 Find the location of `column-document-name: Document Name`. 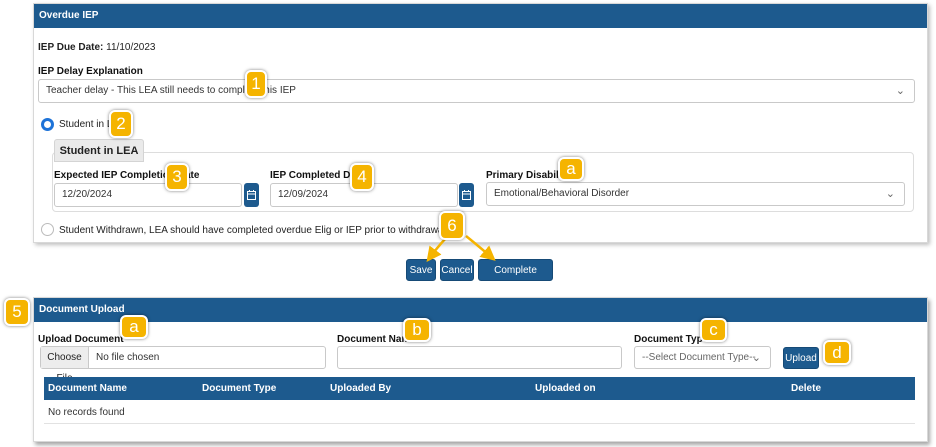

column-document-name: Document Name is located at coordinates (87, 388).